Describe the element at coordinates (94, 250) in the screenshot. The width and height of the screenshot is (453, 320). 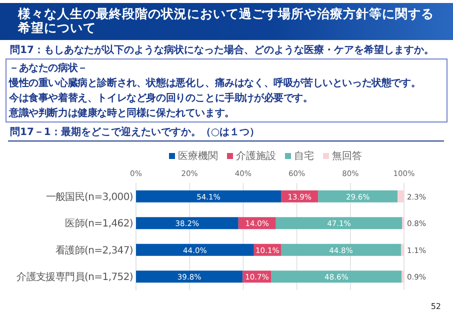
I see `y-tick-label: 看護師(n=2,347)` at that location.